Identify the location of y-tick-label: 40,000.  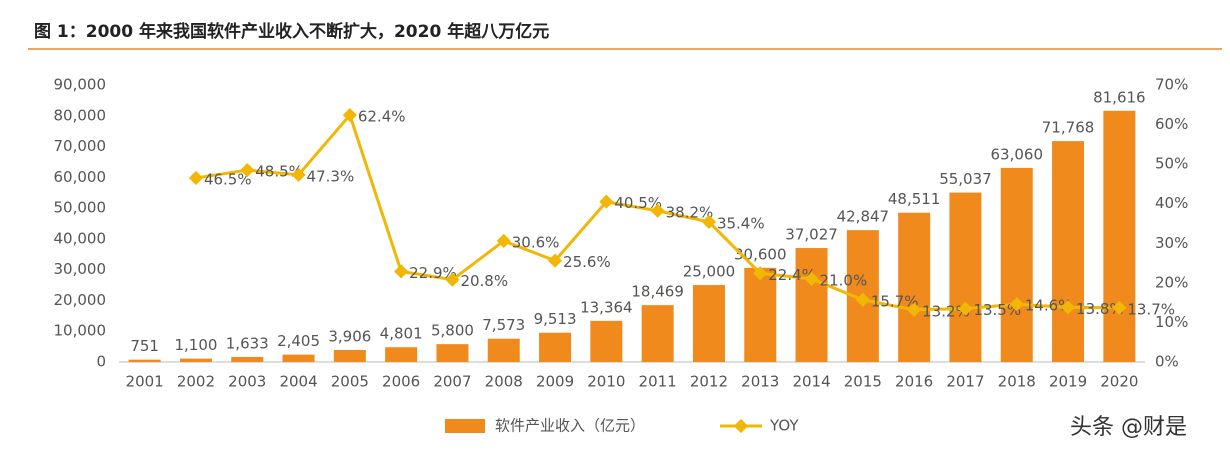
(80, 238).